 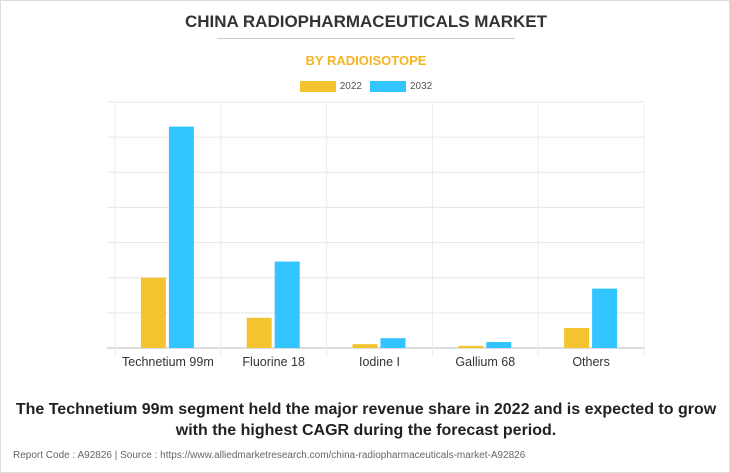 What do you see at coordinates (379, 362) in the screenshot?
I see `x-tick-label: Iodine I` at bounding box center [379, 362].